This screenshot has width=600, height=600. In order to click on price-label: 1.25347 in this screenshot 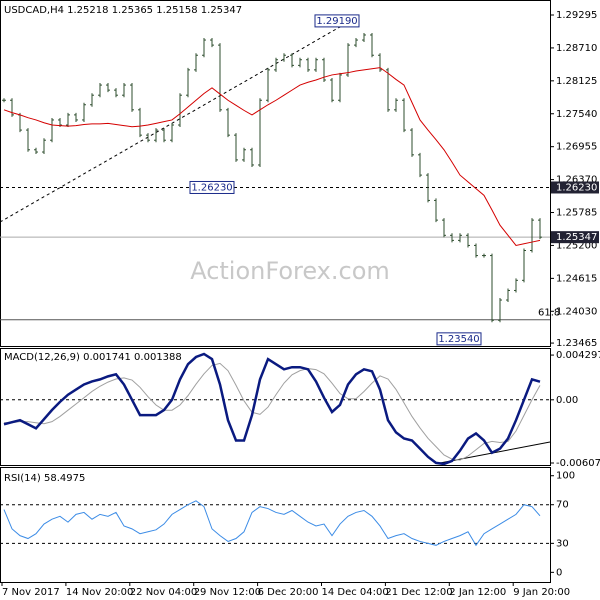, I will do `click(576, 237)`.